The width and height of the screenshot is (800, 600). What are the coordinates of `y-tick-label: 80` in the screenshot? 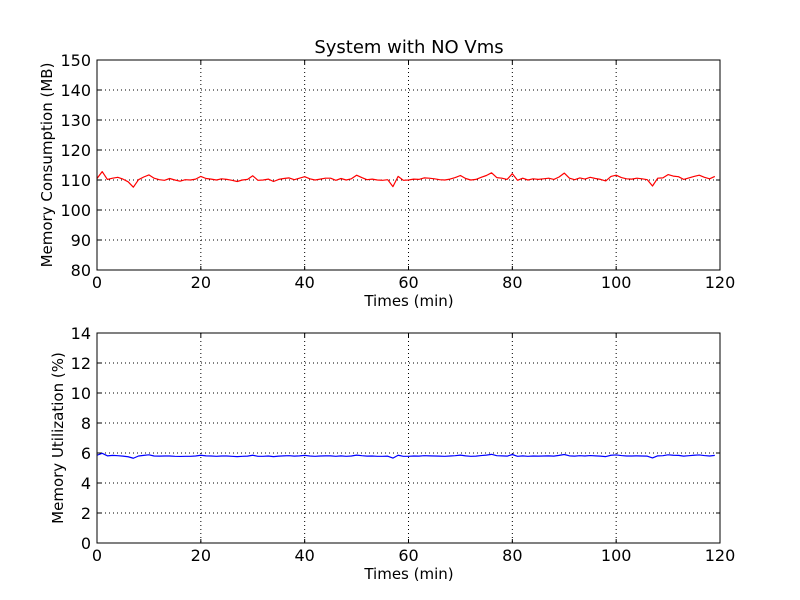 It's located at (81, 270).